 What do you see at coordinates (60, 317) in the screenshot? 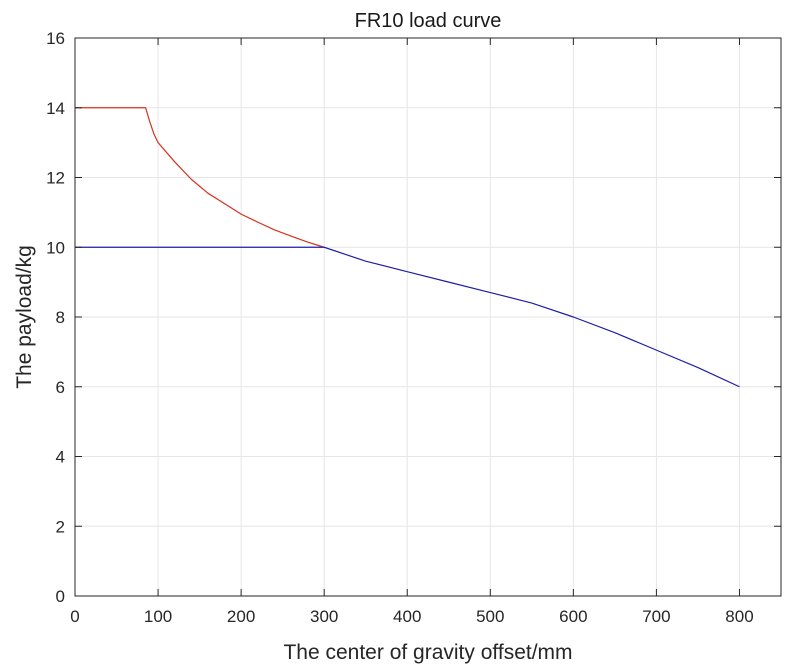
I see `y-tick-label: 8` at bounding box center [60, 317].